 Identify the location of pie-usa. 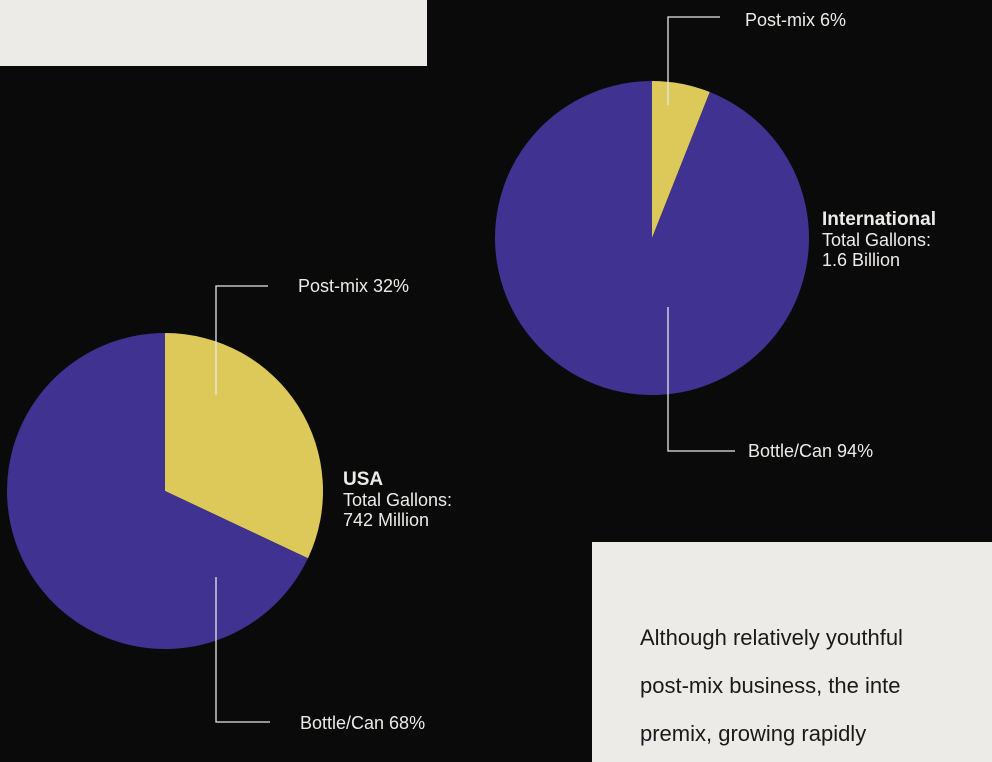
(165, 491).